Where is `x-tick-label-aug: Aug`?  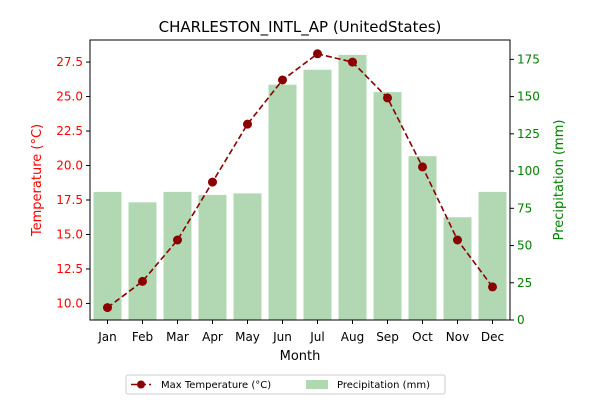
x-tick-label-aug: Aug is located at coordinates (352, 337).